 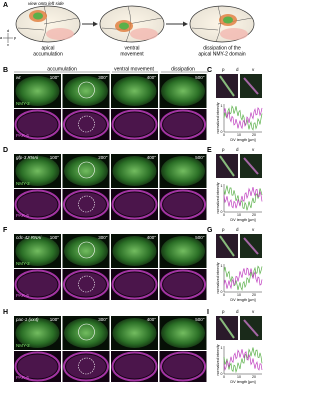 What do you see at coordinates (46, 3) in the screenshot?
I see `view-note: view onto left side` at bounding box center [46, 3].